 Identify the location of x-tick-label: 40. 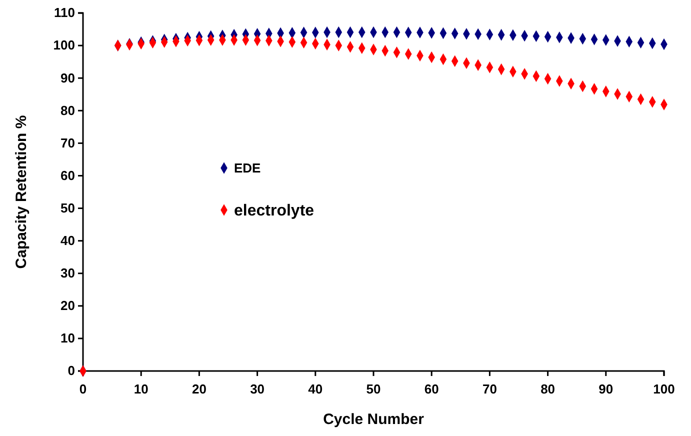
(315, 388).